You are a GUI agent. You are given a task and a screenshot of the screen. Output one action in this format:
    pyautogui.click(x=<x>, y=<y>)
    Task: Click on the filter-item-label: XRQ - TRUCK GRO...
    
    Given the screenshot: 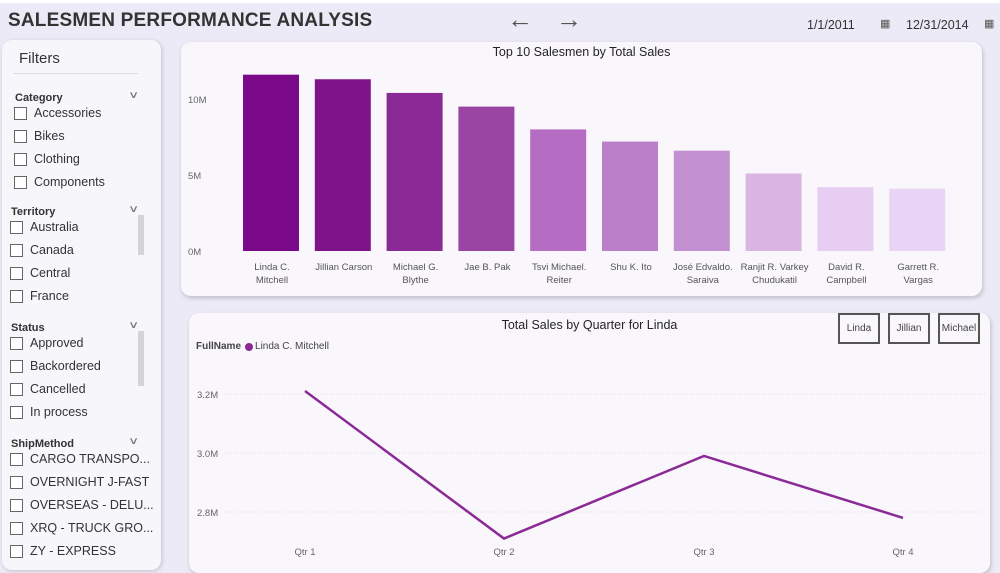 What is the action you would take?
    pyautogui.click(x=92, y=528)
    